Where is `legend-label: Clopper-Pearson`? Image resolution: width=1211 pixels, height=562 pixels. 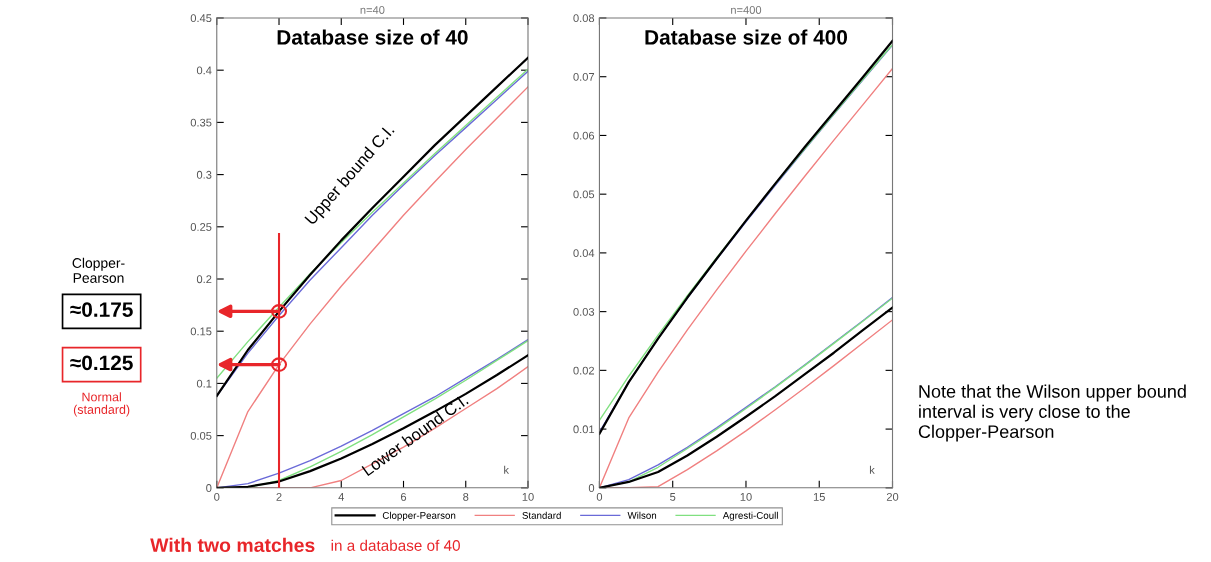
legend-label: Clopper-Pearson is located at coordinates (419, 516).